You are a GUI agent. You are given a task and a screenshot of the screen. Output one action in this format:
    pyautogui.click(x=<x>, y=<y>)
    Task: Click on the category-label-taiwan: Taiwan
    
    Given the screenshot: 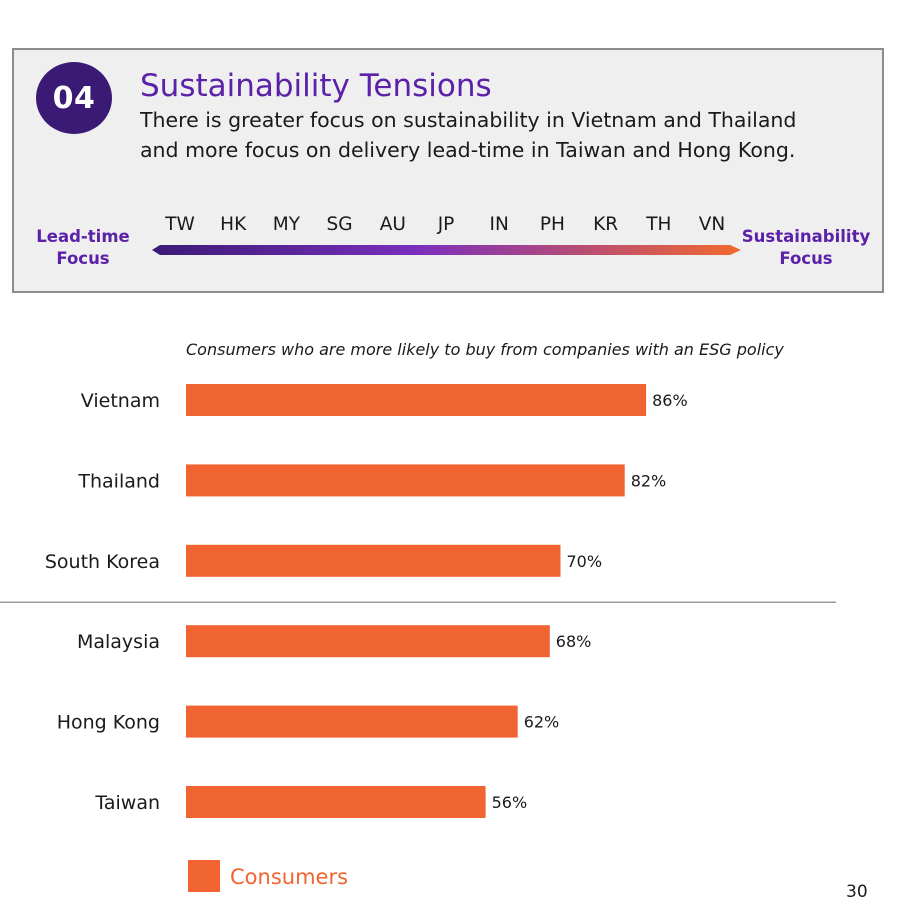 What is the action you would take?
    pyautogui.click(x=127, y=803)
    